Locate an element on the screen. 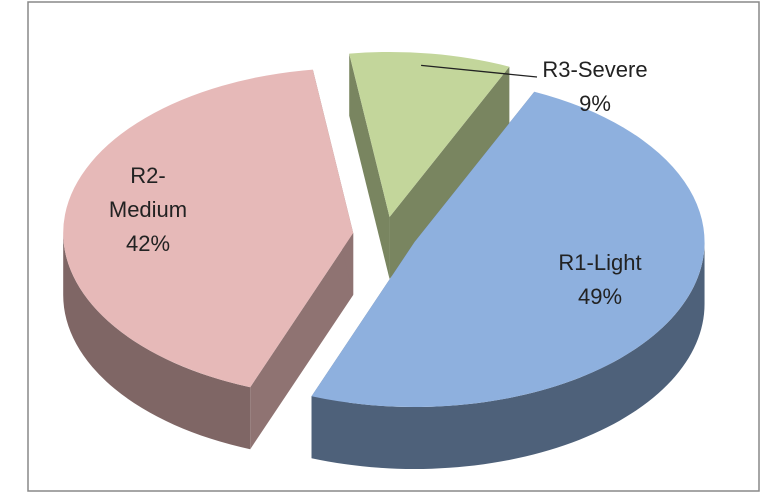 This screenshot has width=770, height=494. slice-label: R2-Medium 42% is located at coordinates (148, 210).